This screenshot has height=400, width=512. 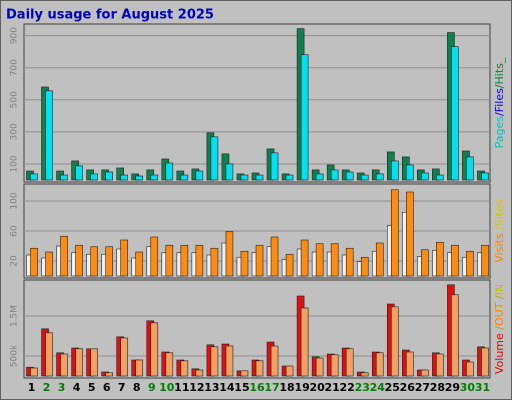 I want to click on side-label-part: Pages, so click(x=499, y=132).